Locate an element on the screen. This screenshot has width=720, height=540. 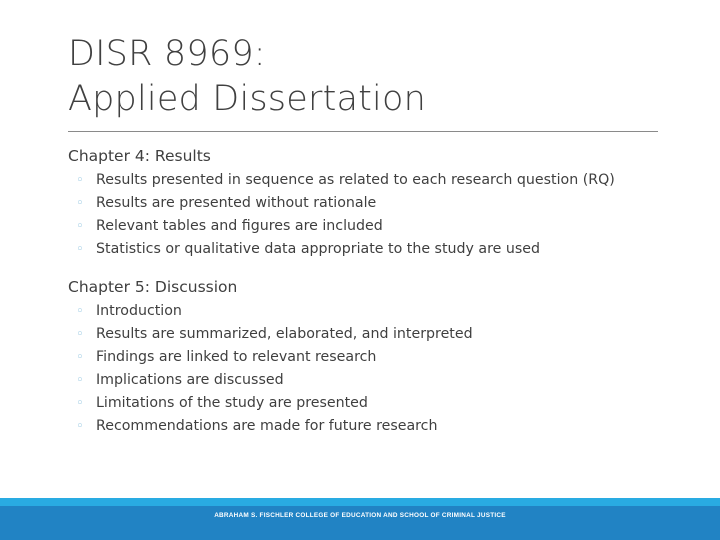
list-item-label: Limitations of the study are presented is located at coordinates (232, 403).